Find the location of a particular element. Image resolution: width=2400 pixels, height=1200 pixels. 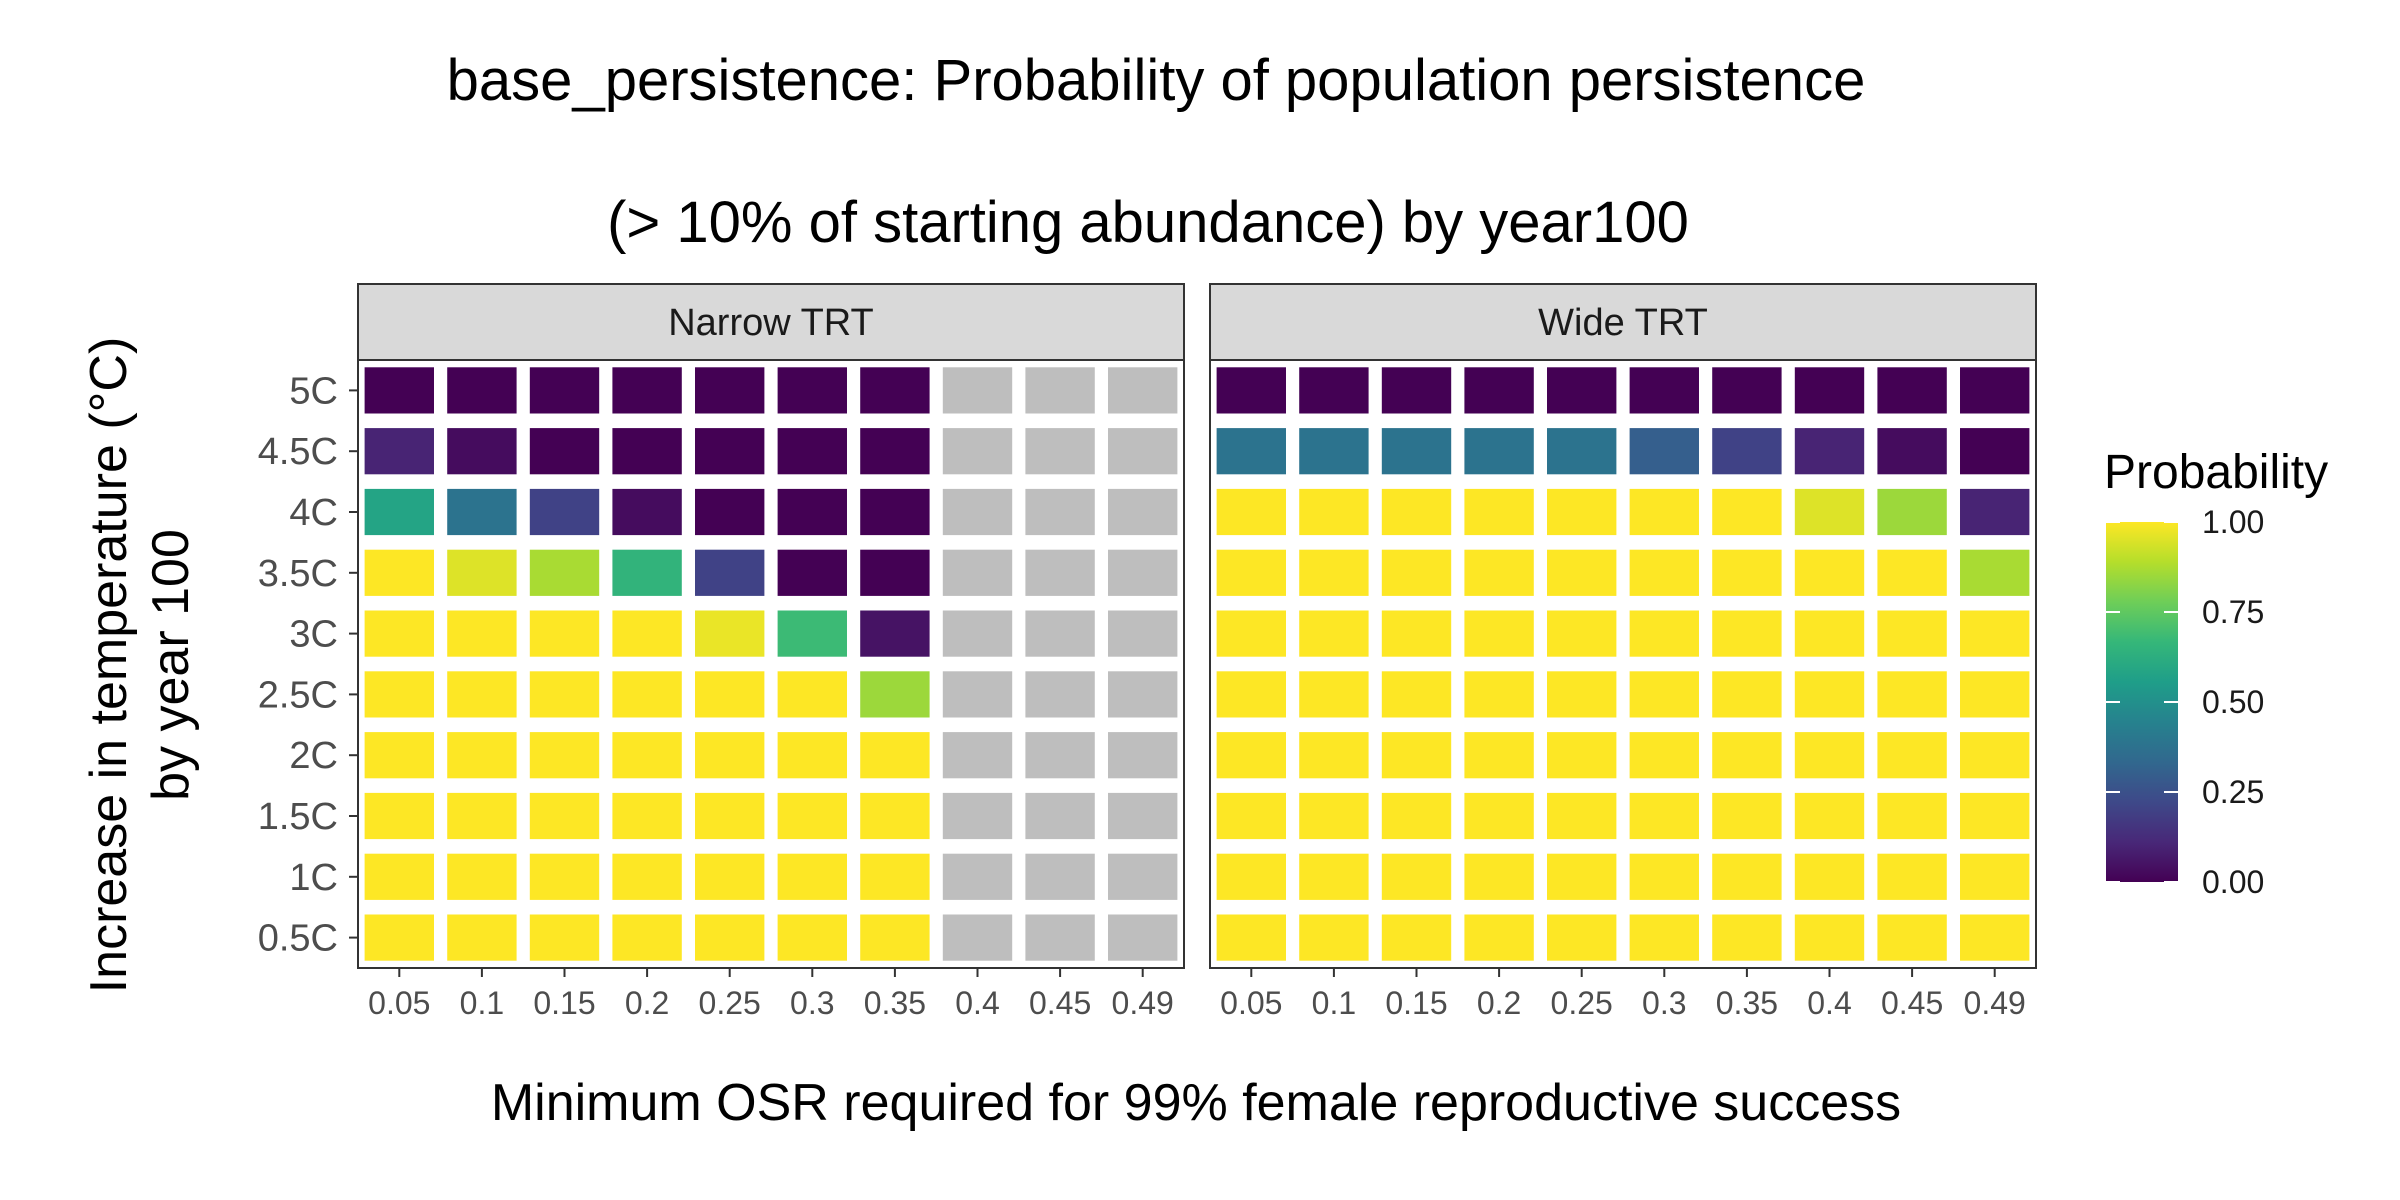

legend-tick-label: 0.25 is located at coordinates (2233, 792).